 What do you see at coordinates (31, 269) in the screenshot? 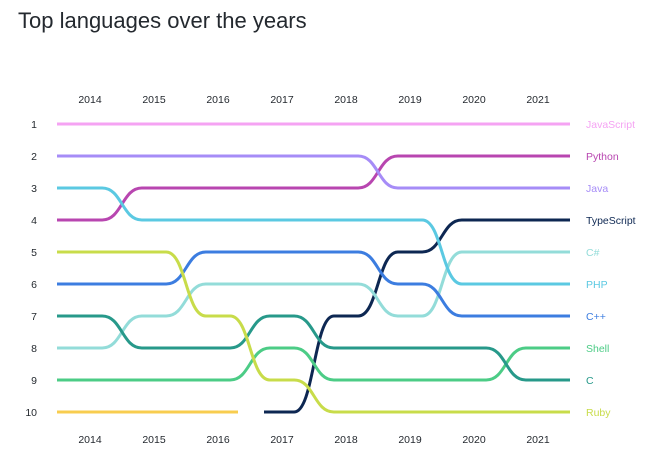
I see `rank-axis: 1 2 3 4 5 6 7 8 9 10` at bounding box center [31, 269].